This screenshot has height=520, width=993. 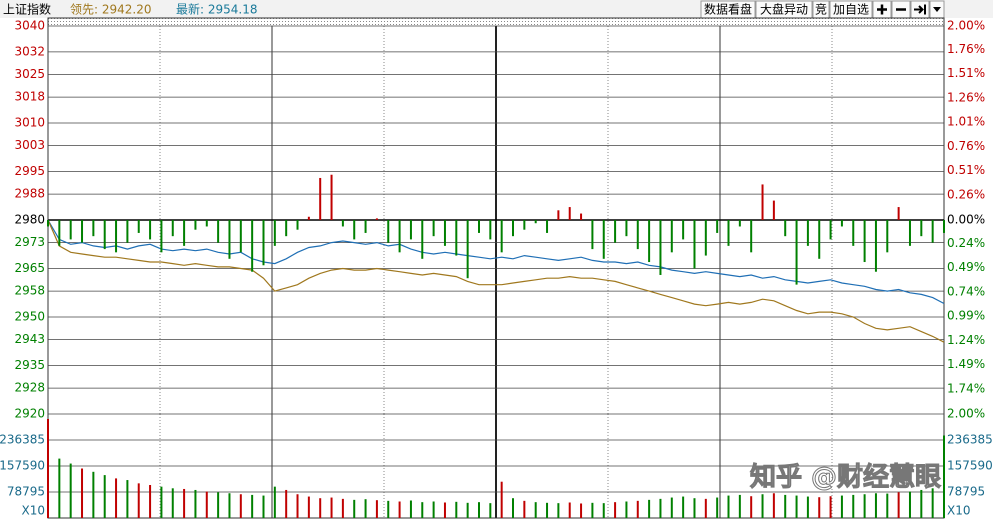 What do you see at coordinates (845, 477) in the screenshot?
I see `watermark: 知乎 @财经慧眼` at bounding box center [845, 477].